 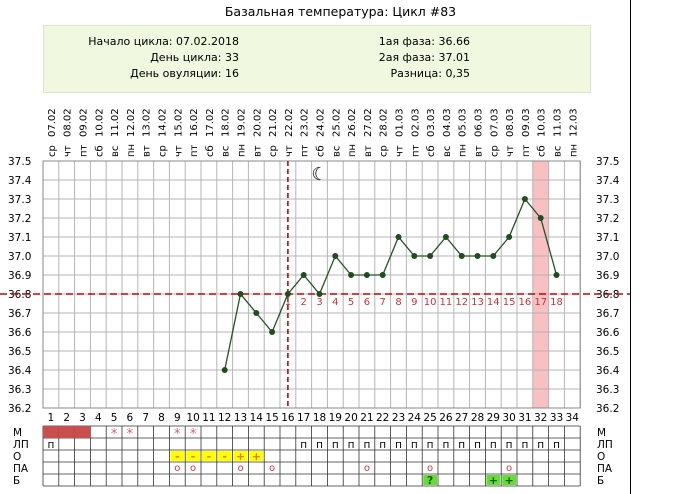 What do you see at coordinates (99, 122) in the screenshot?
I see `date-label: 10.02` at bounding box center [99, 122].